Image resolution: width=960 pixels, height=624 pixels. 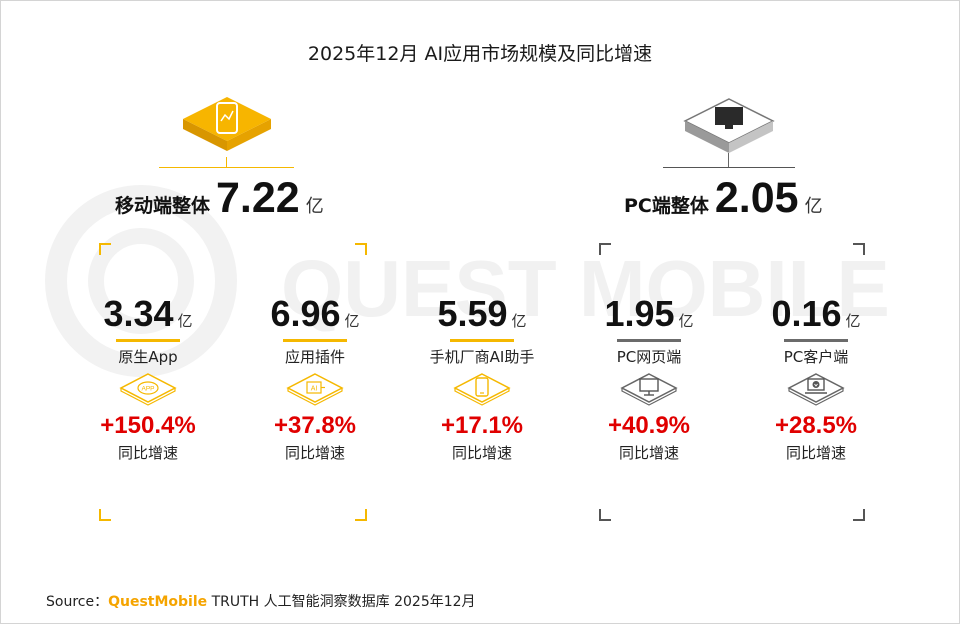 What do you see at coordinates (649, 357) in the screenshot?
I see `metric-name: PC网页端` at bounding box center [649, 357].